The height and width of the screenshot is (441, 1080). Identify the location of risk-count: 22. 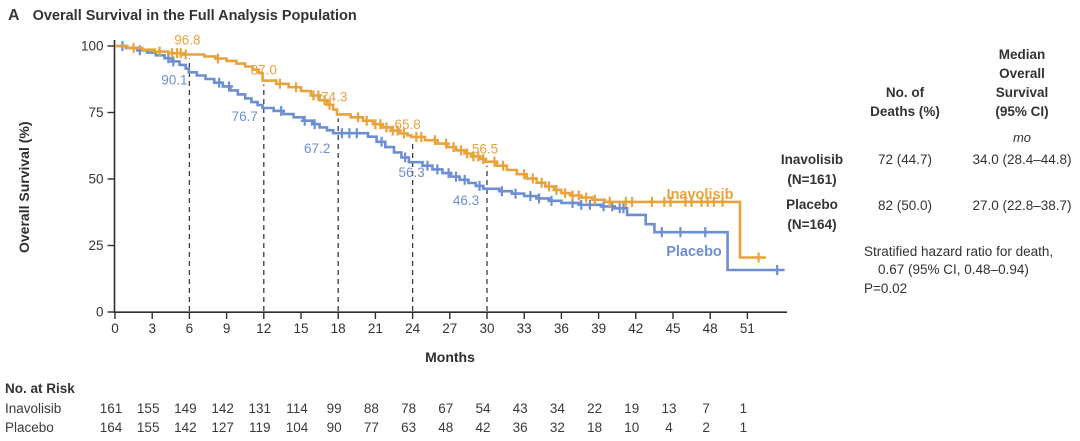
(595, 408).